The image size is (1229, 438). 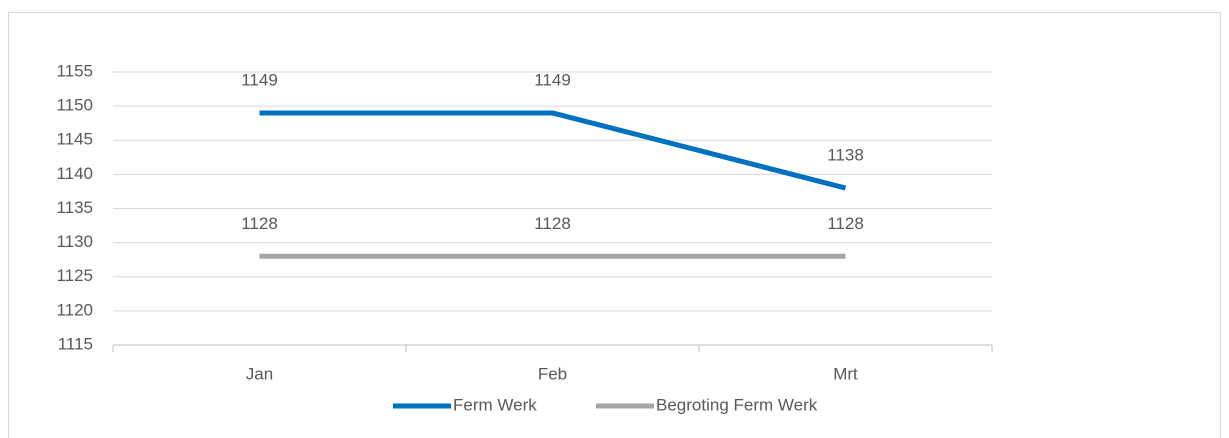 What do you see at coordinates (74, 173) in the screenshot?
I see `y-tick-label: 1140` at bounding box center [74, 173].